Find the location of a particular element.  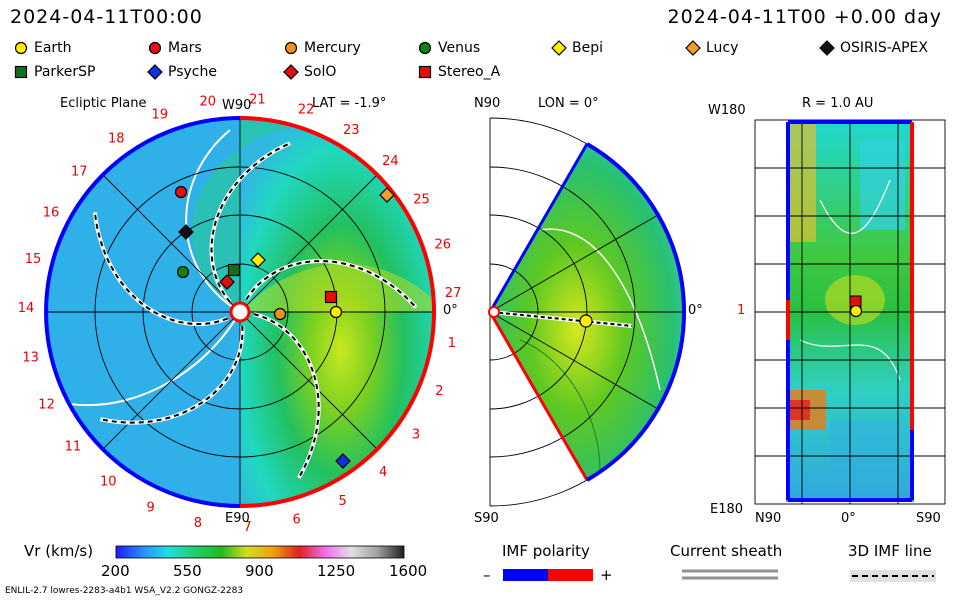

imf-polarity-label: IMF polarity is located at coordinates (546, 551).